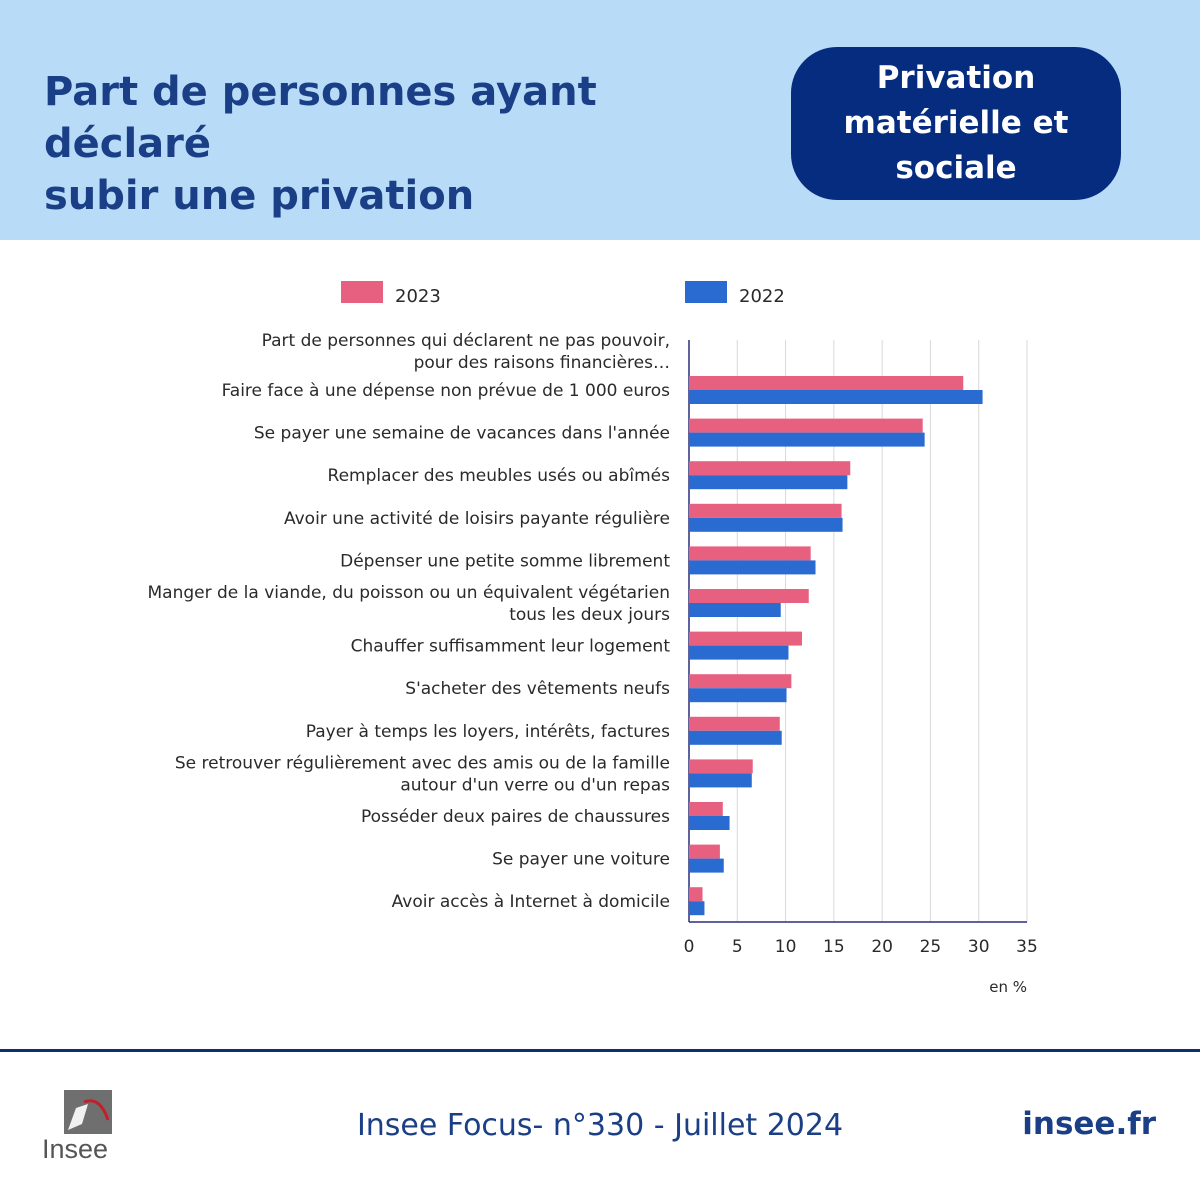  I want to click on category-label-2: Remplacer des meubles usés ou abîmés, so click(499, 476).